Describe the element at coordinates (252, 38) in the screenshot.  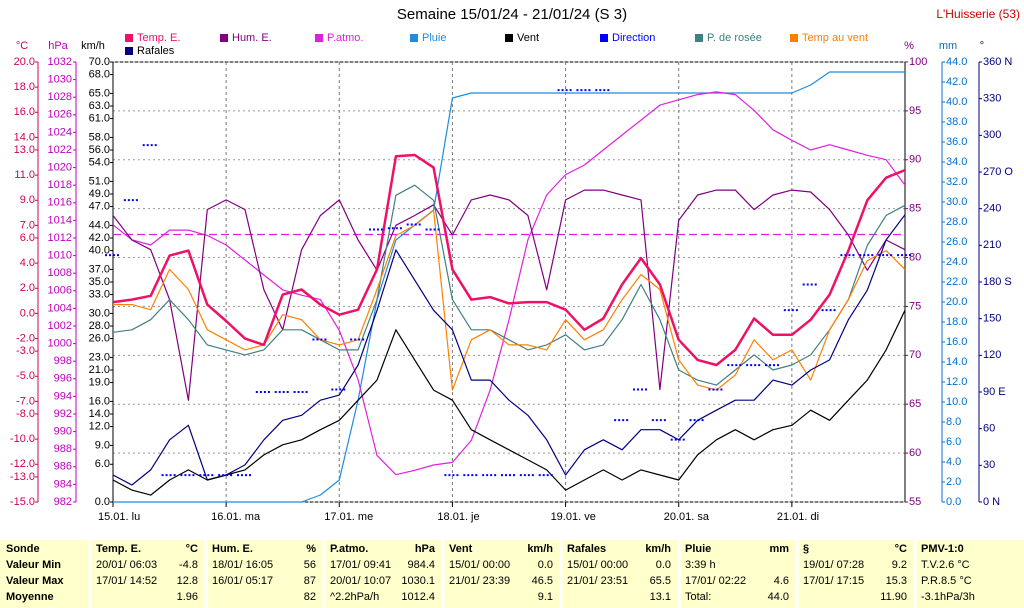
I see `legend-label: Hum. E.` at that location.